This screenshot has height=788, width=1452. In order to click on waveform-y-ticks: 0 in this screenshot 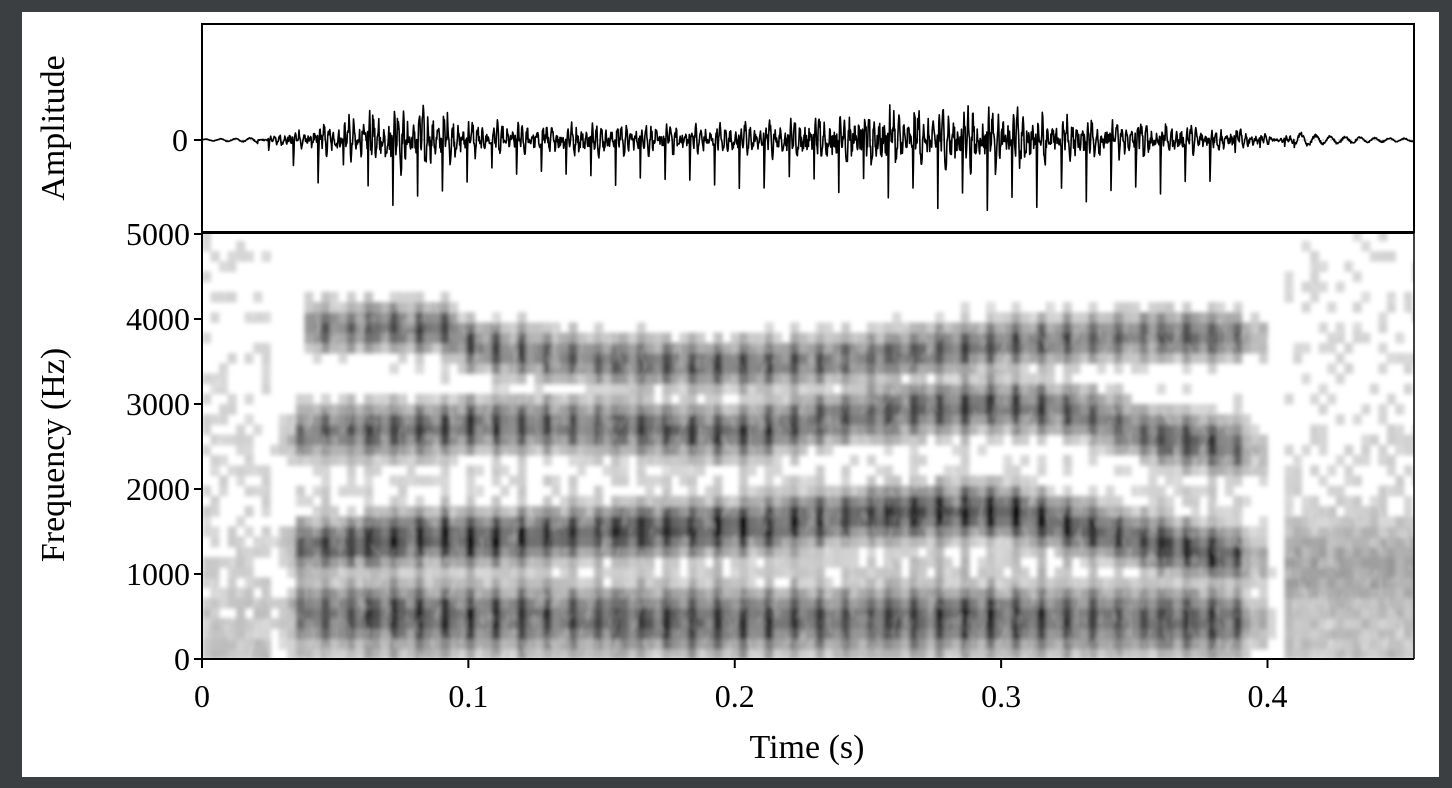, I will do `click(187, 140)`.